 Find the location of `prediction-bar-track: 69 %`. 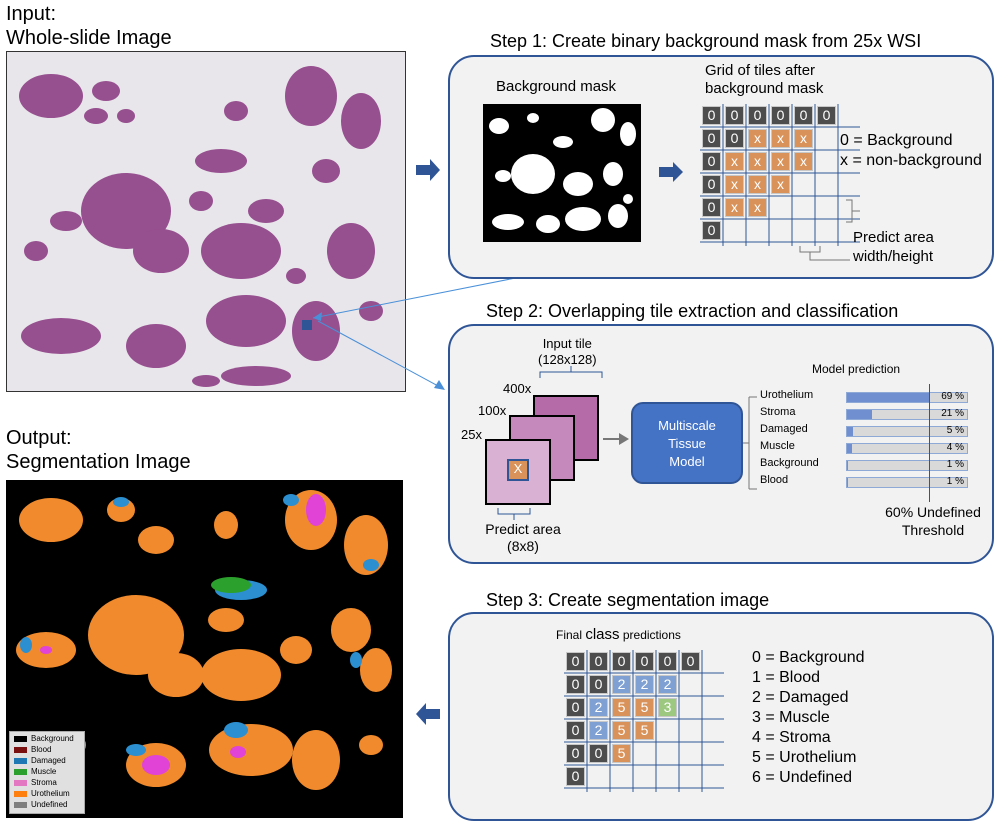

prediction-bar-track: 69 % is located at coordinates (907, 397).